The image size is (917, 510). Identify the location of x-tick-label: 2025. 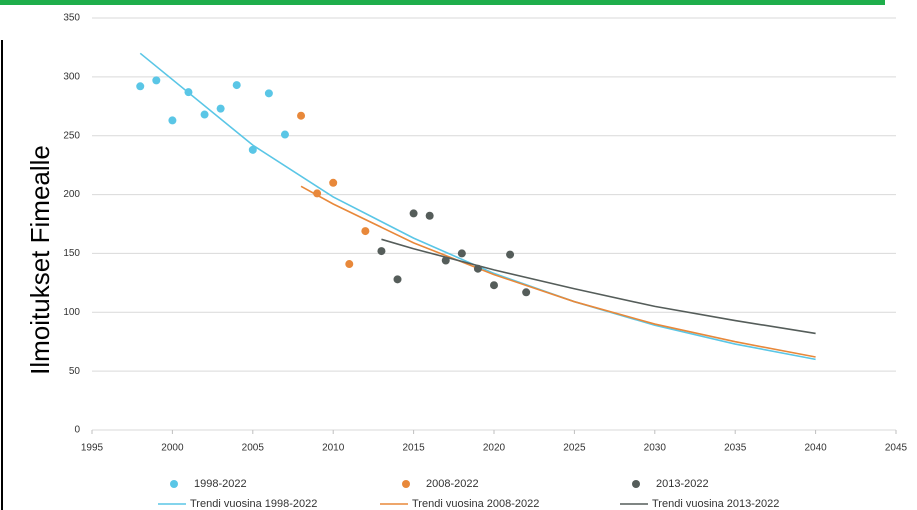
(574, 448).